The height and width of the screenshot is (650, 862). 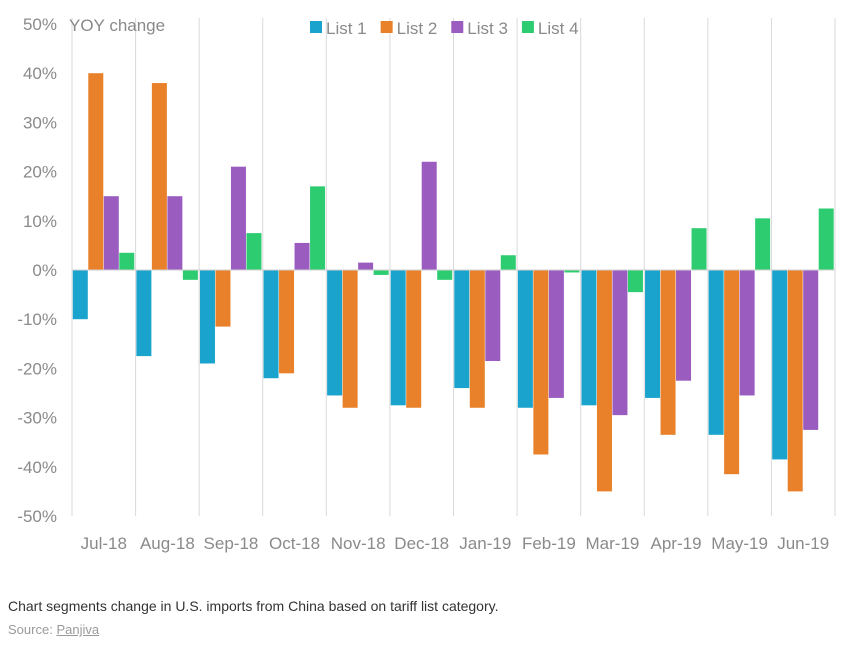 I want to click on x-tick-label: Jul-18, so click(x=104, y=543).